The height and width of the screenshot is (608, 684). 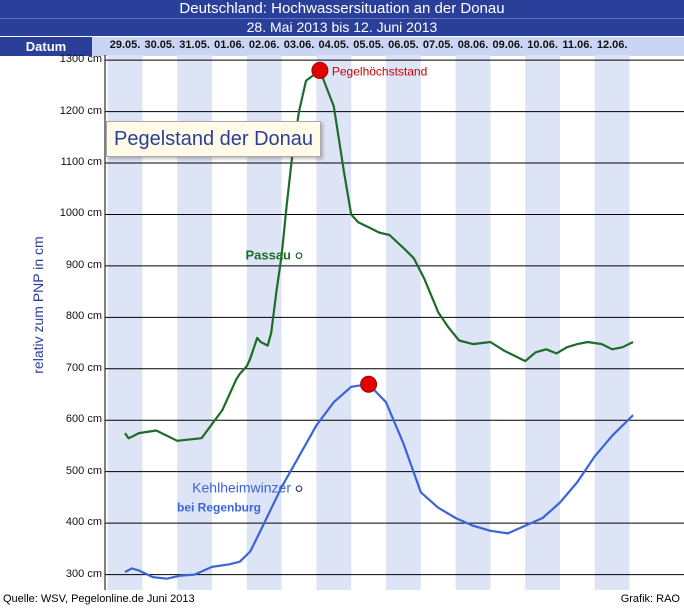 I want to click on x-tick-label: 10.06., so click(x=542, y=45).